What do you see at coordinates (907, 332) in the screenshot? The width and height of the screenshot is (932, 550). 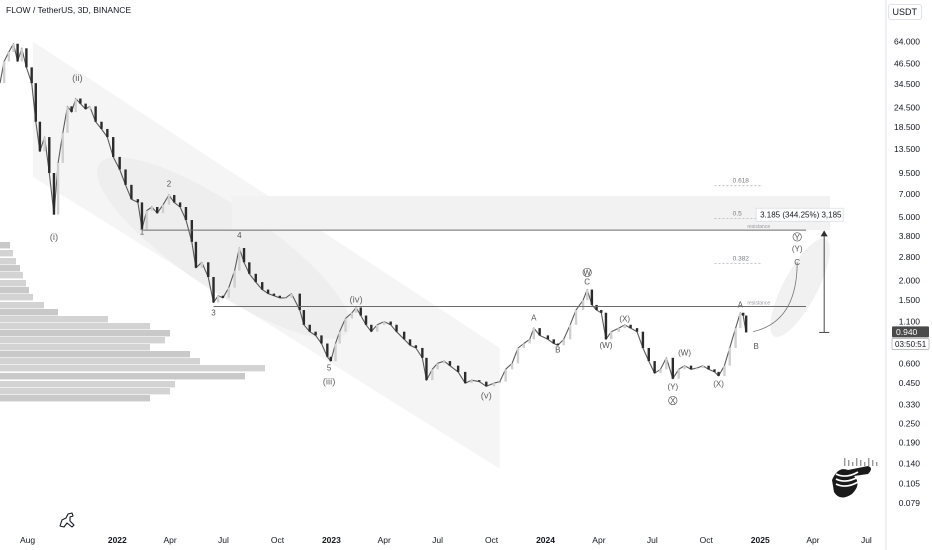 I see `current-price-label: 0.940` at bounding box center [907, 332].